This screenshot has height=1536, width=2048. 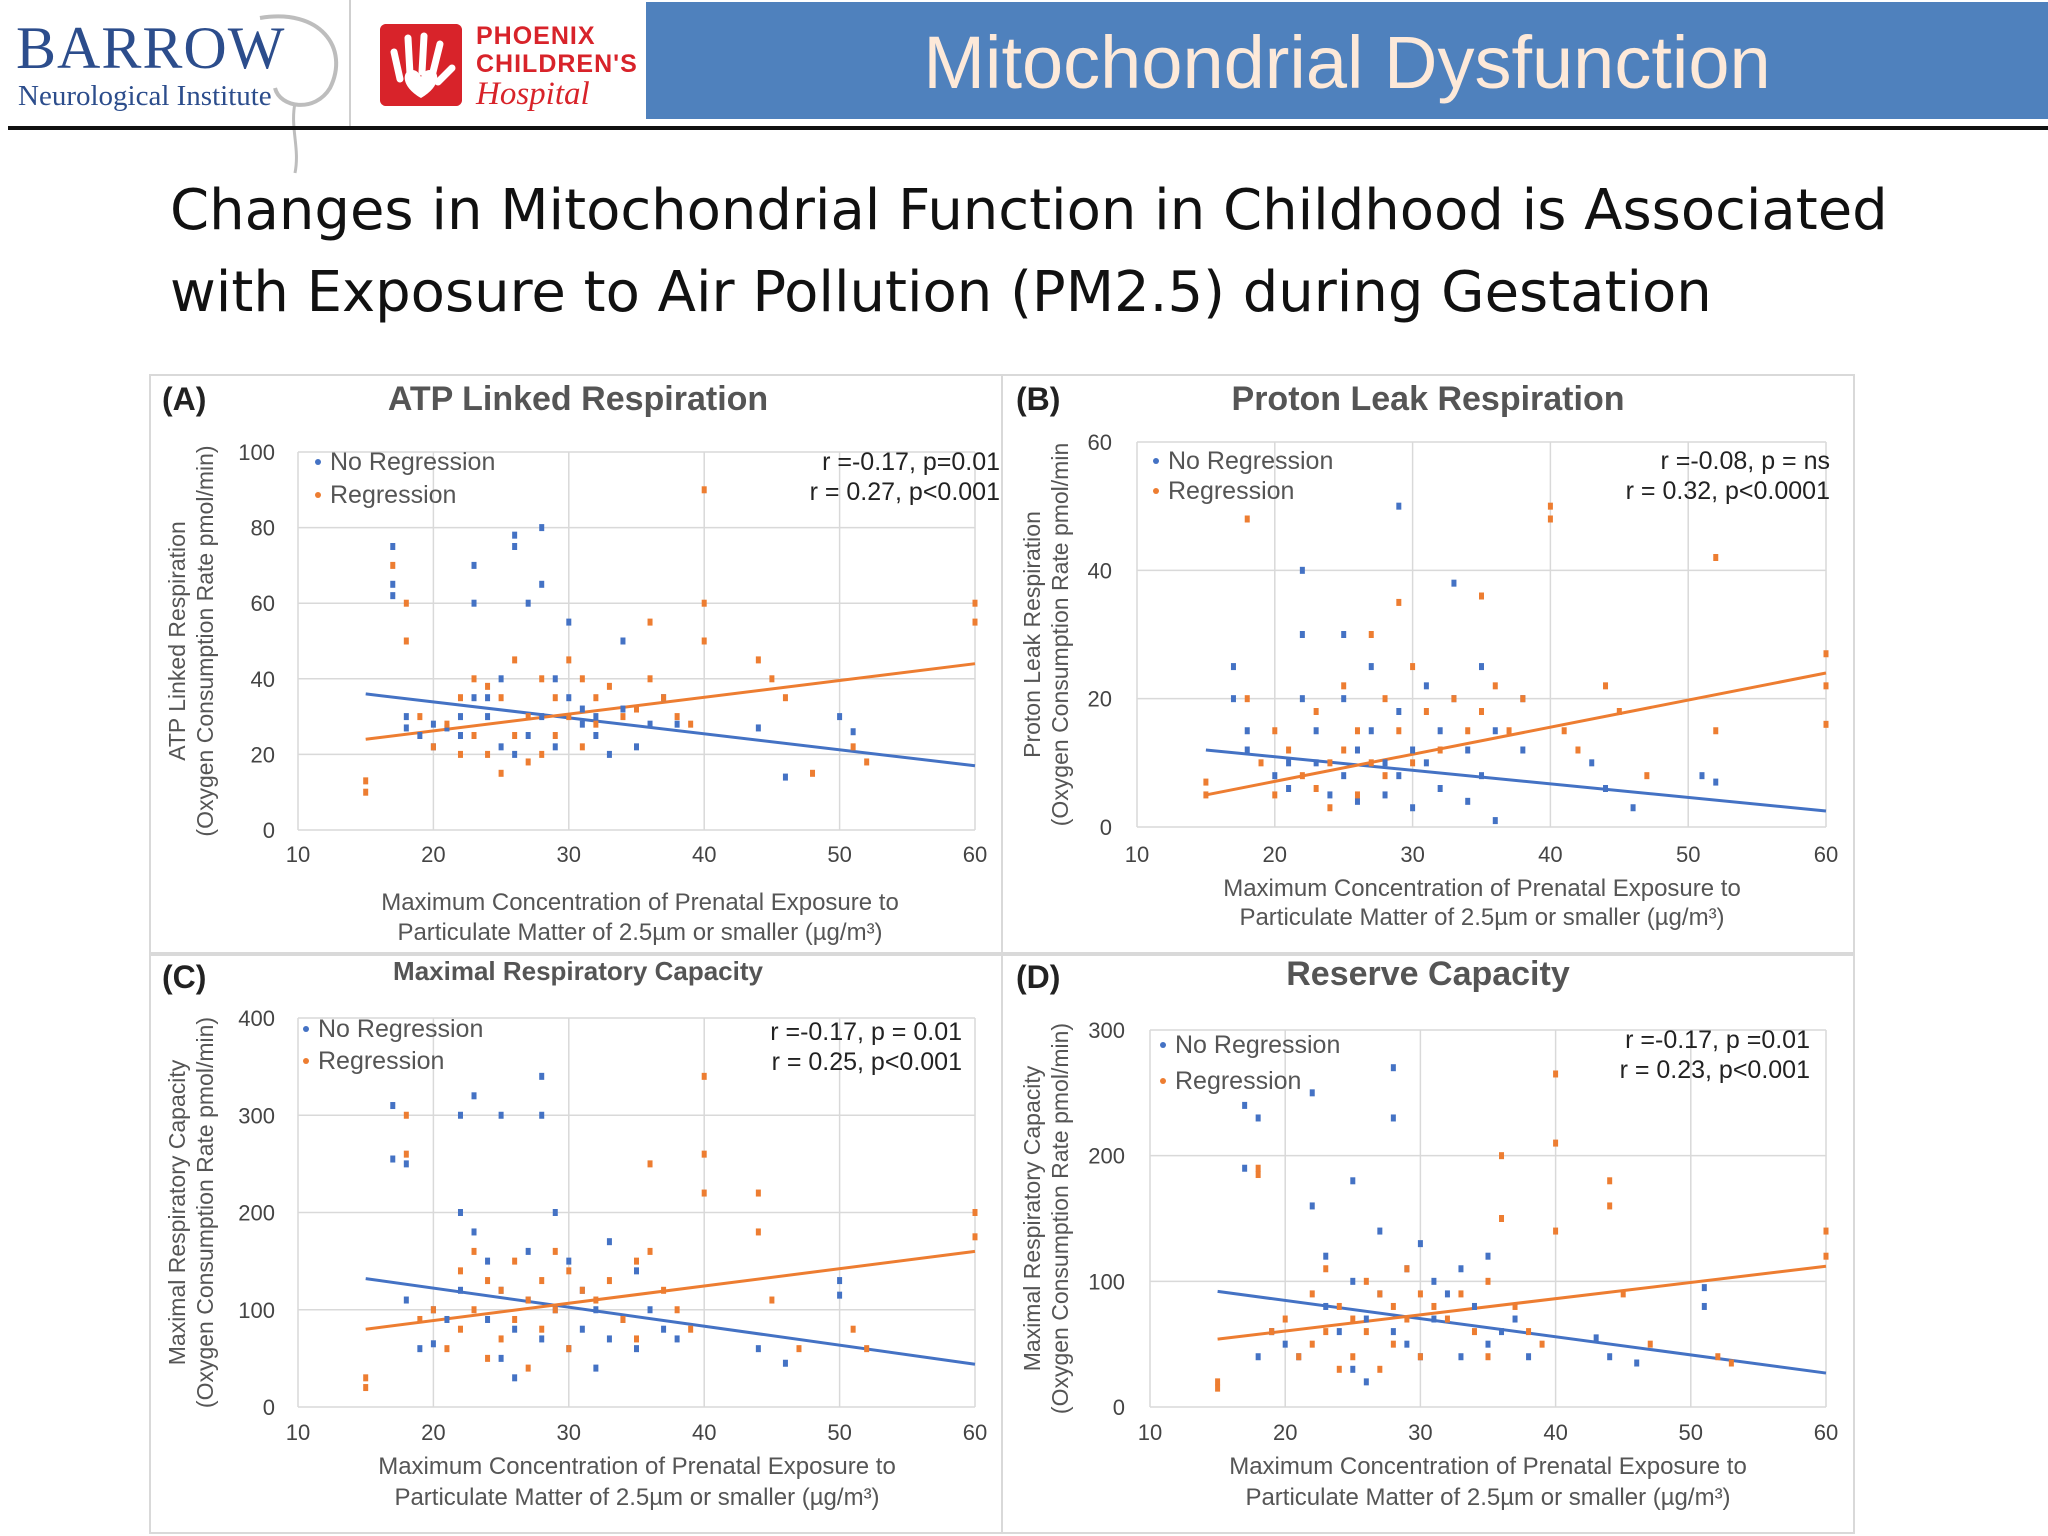 I want to click on y-axis-label: (Oxygen Consumption Rate pmol/min), so click(x=205, y=1212).